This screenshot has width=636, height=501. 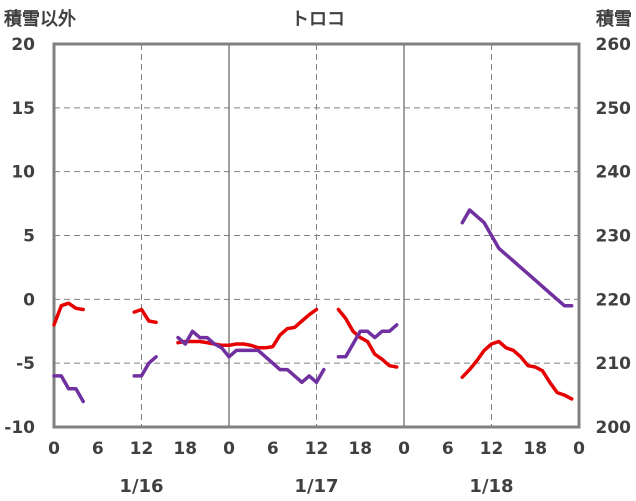 I want to click on y-left-tick-label: -10, so click(x=19, y=428).